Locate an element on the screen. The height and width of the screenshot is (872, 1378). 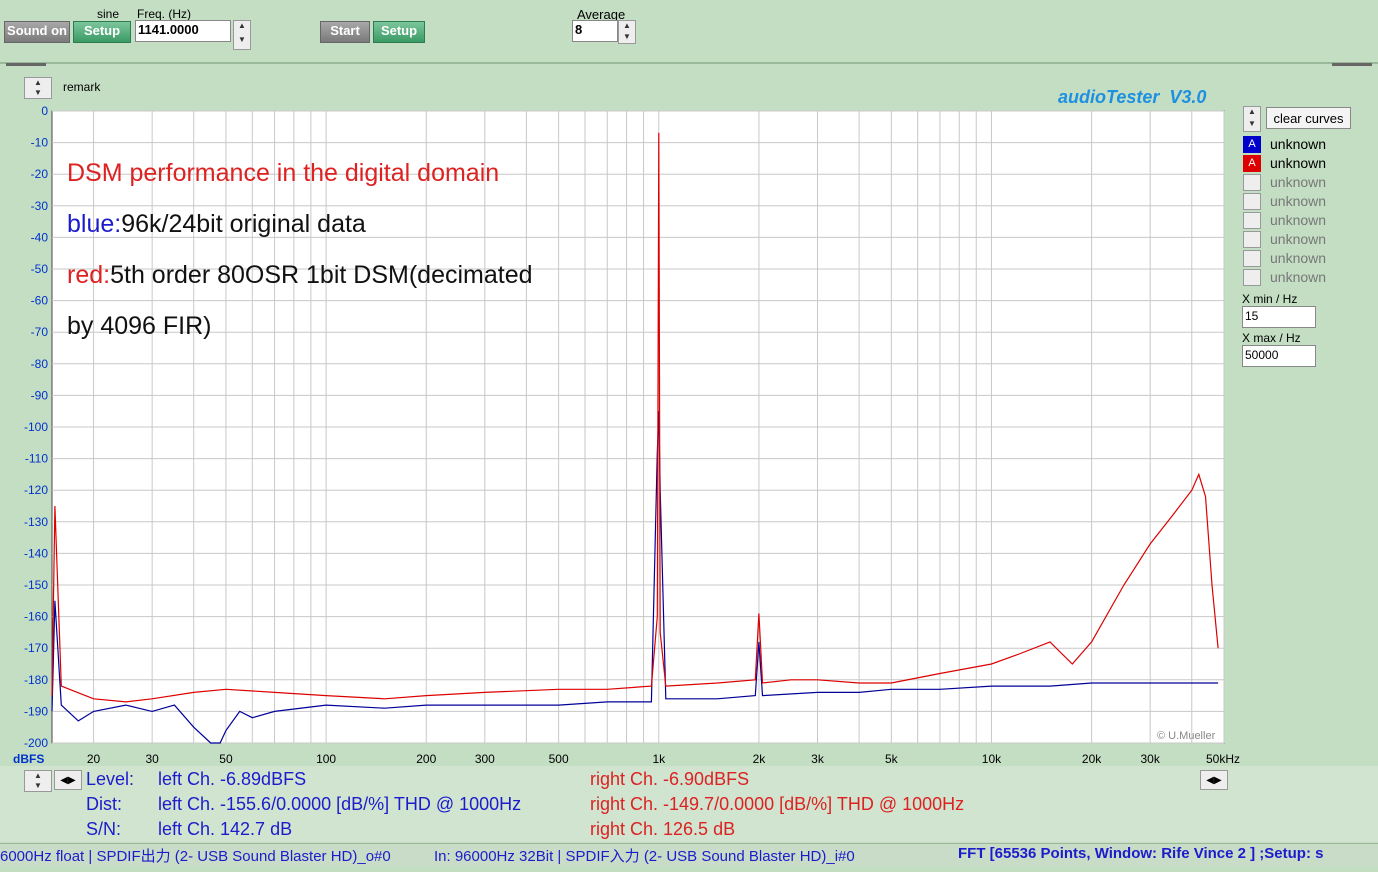
annotation-red: red:5th order 80OSR 1bit DSM(decimated is located at coordinates (300, 275).